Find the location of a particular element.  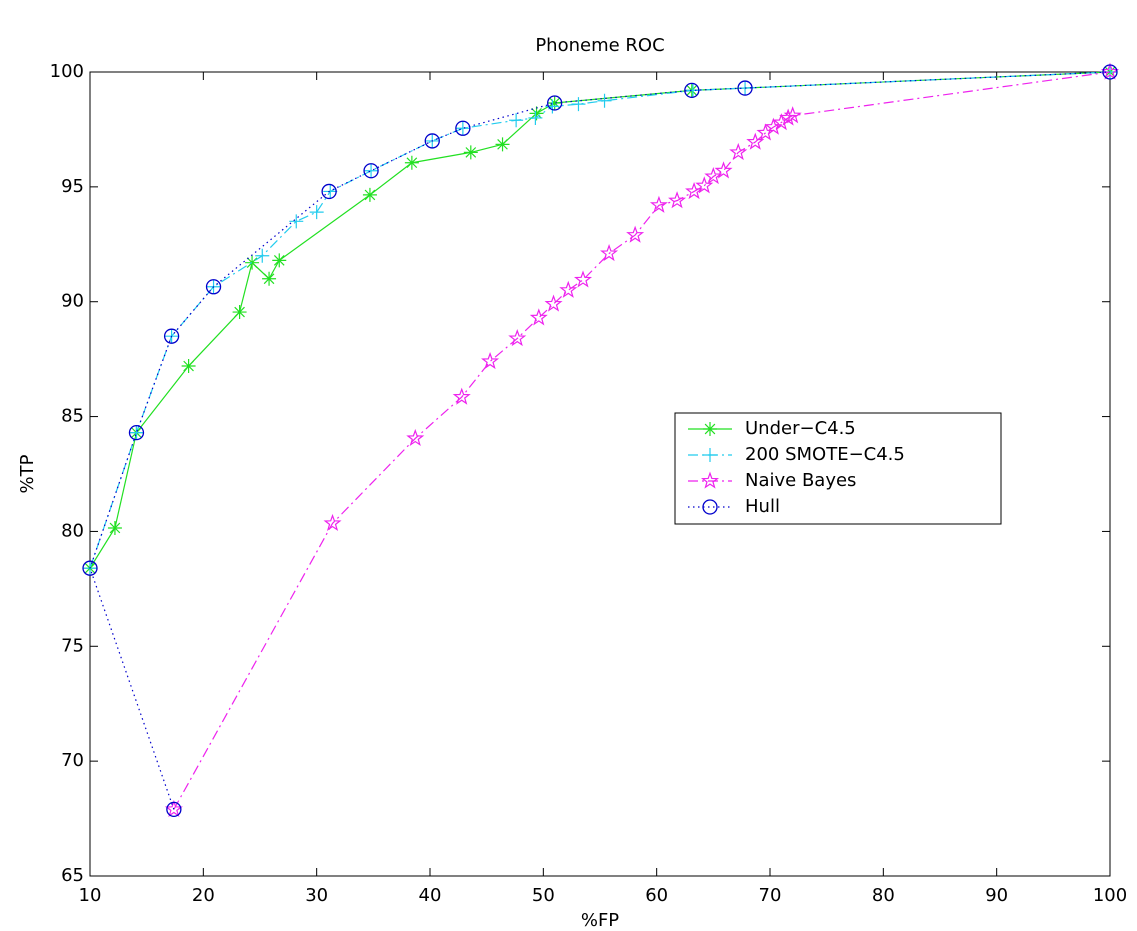

x-tick-label: 30 is located at coordinates (316, 895).